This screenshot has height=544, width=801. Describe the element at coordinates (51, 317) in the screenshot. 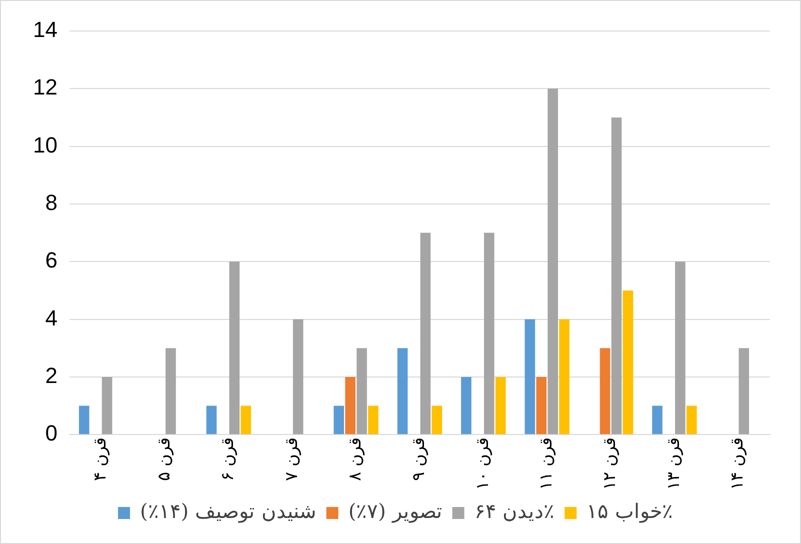

I see `y-tick-label: 4` at that location.